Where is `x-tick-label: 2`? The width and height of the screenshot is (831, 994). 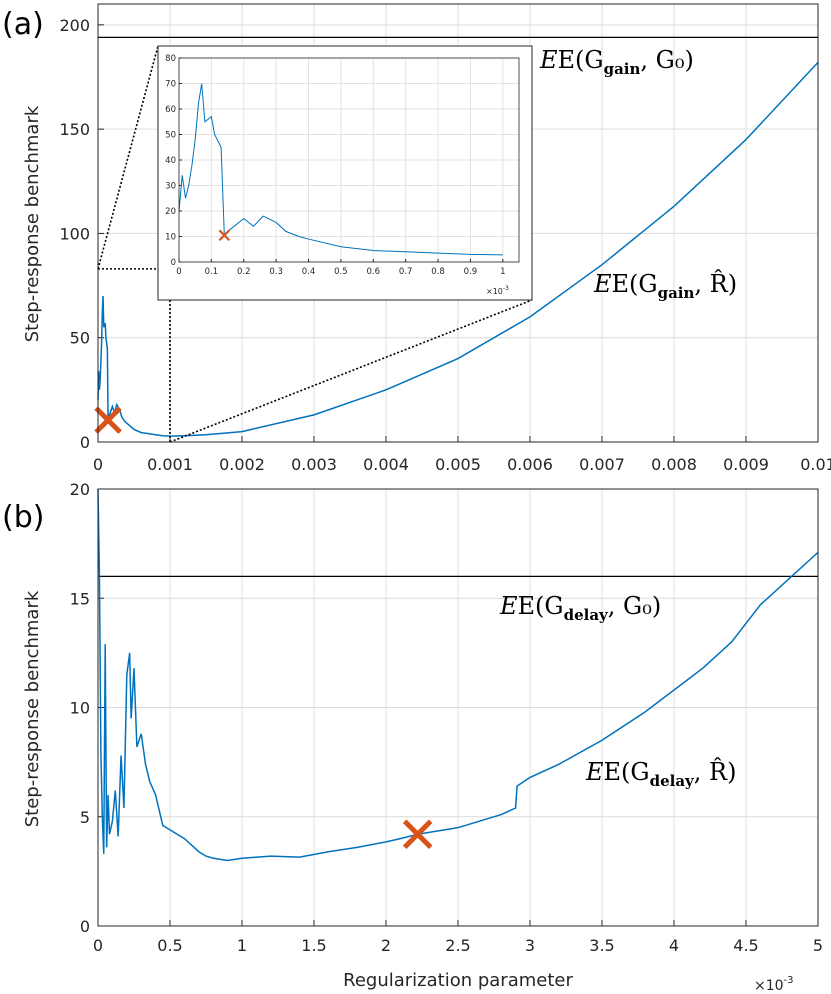 x-tick-label: 2 is located at coordinates (386, 945).